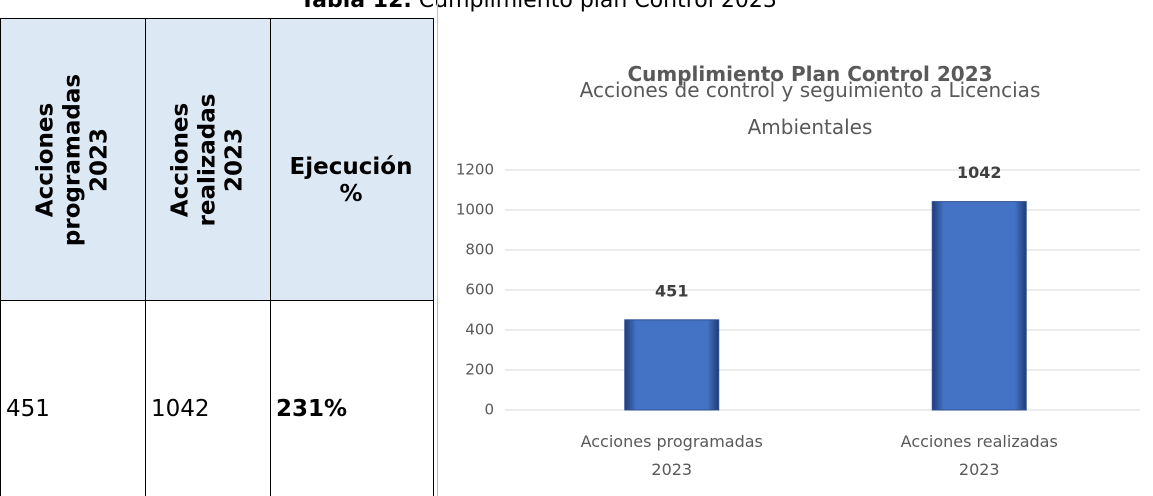 The width and height of the screenshot is (1153, 496). Describe the element at coordinates (352, 398) in the screenshot. I see `body-cell: 231%` at that location.